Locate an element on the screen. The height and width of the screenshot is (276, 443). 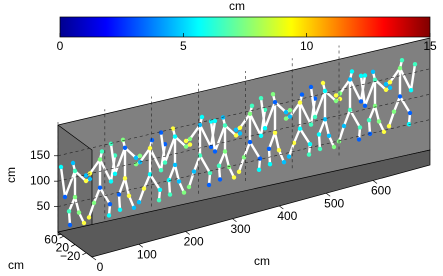
y-tick-label: −20 is located at coordinates (70, 256).